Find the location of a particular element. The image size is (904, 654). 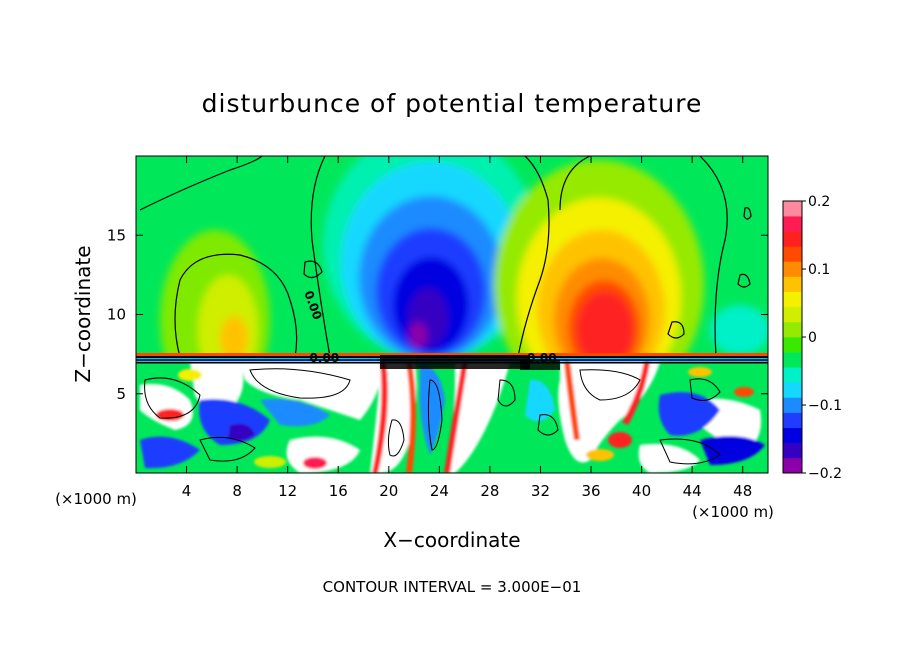

x-tick-label: 4 is located at coordinates (187, 491).